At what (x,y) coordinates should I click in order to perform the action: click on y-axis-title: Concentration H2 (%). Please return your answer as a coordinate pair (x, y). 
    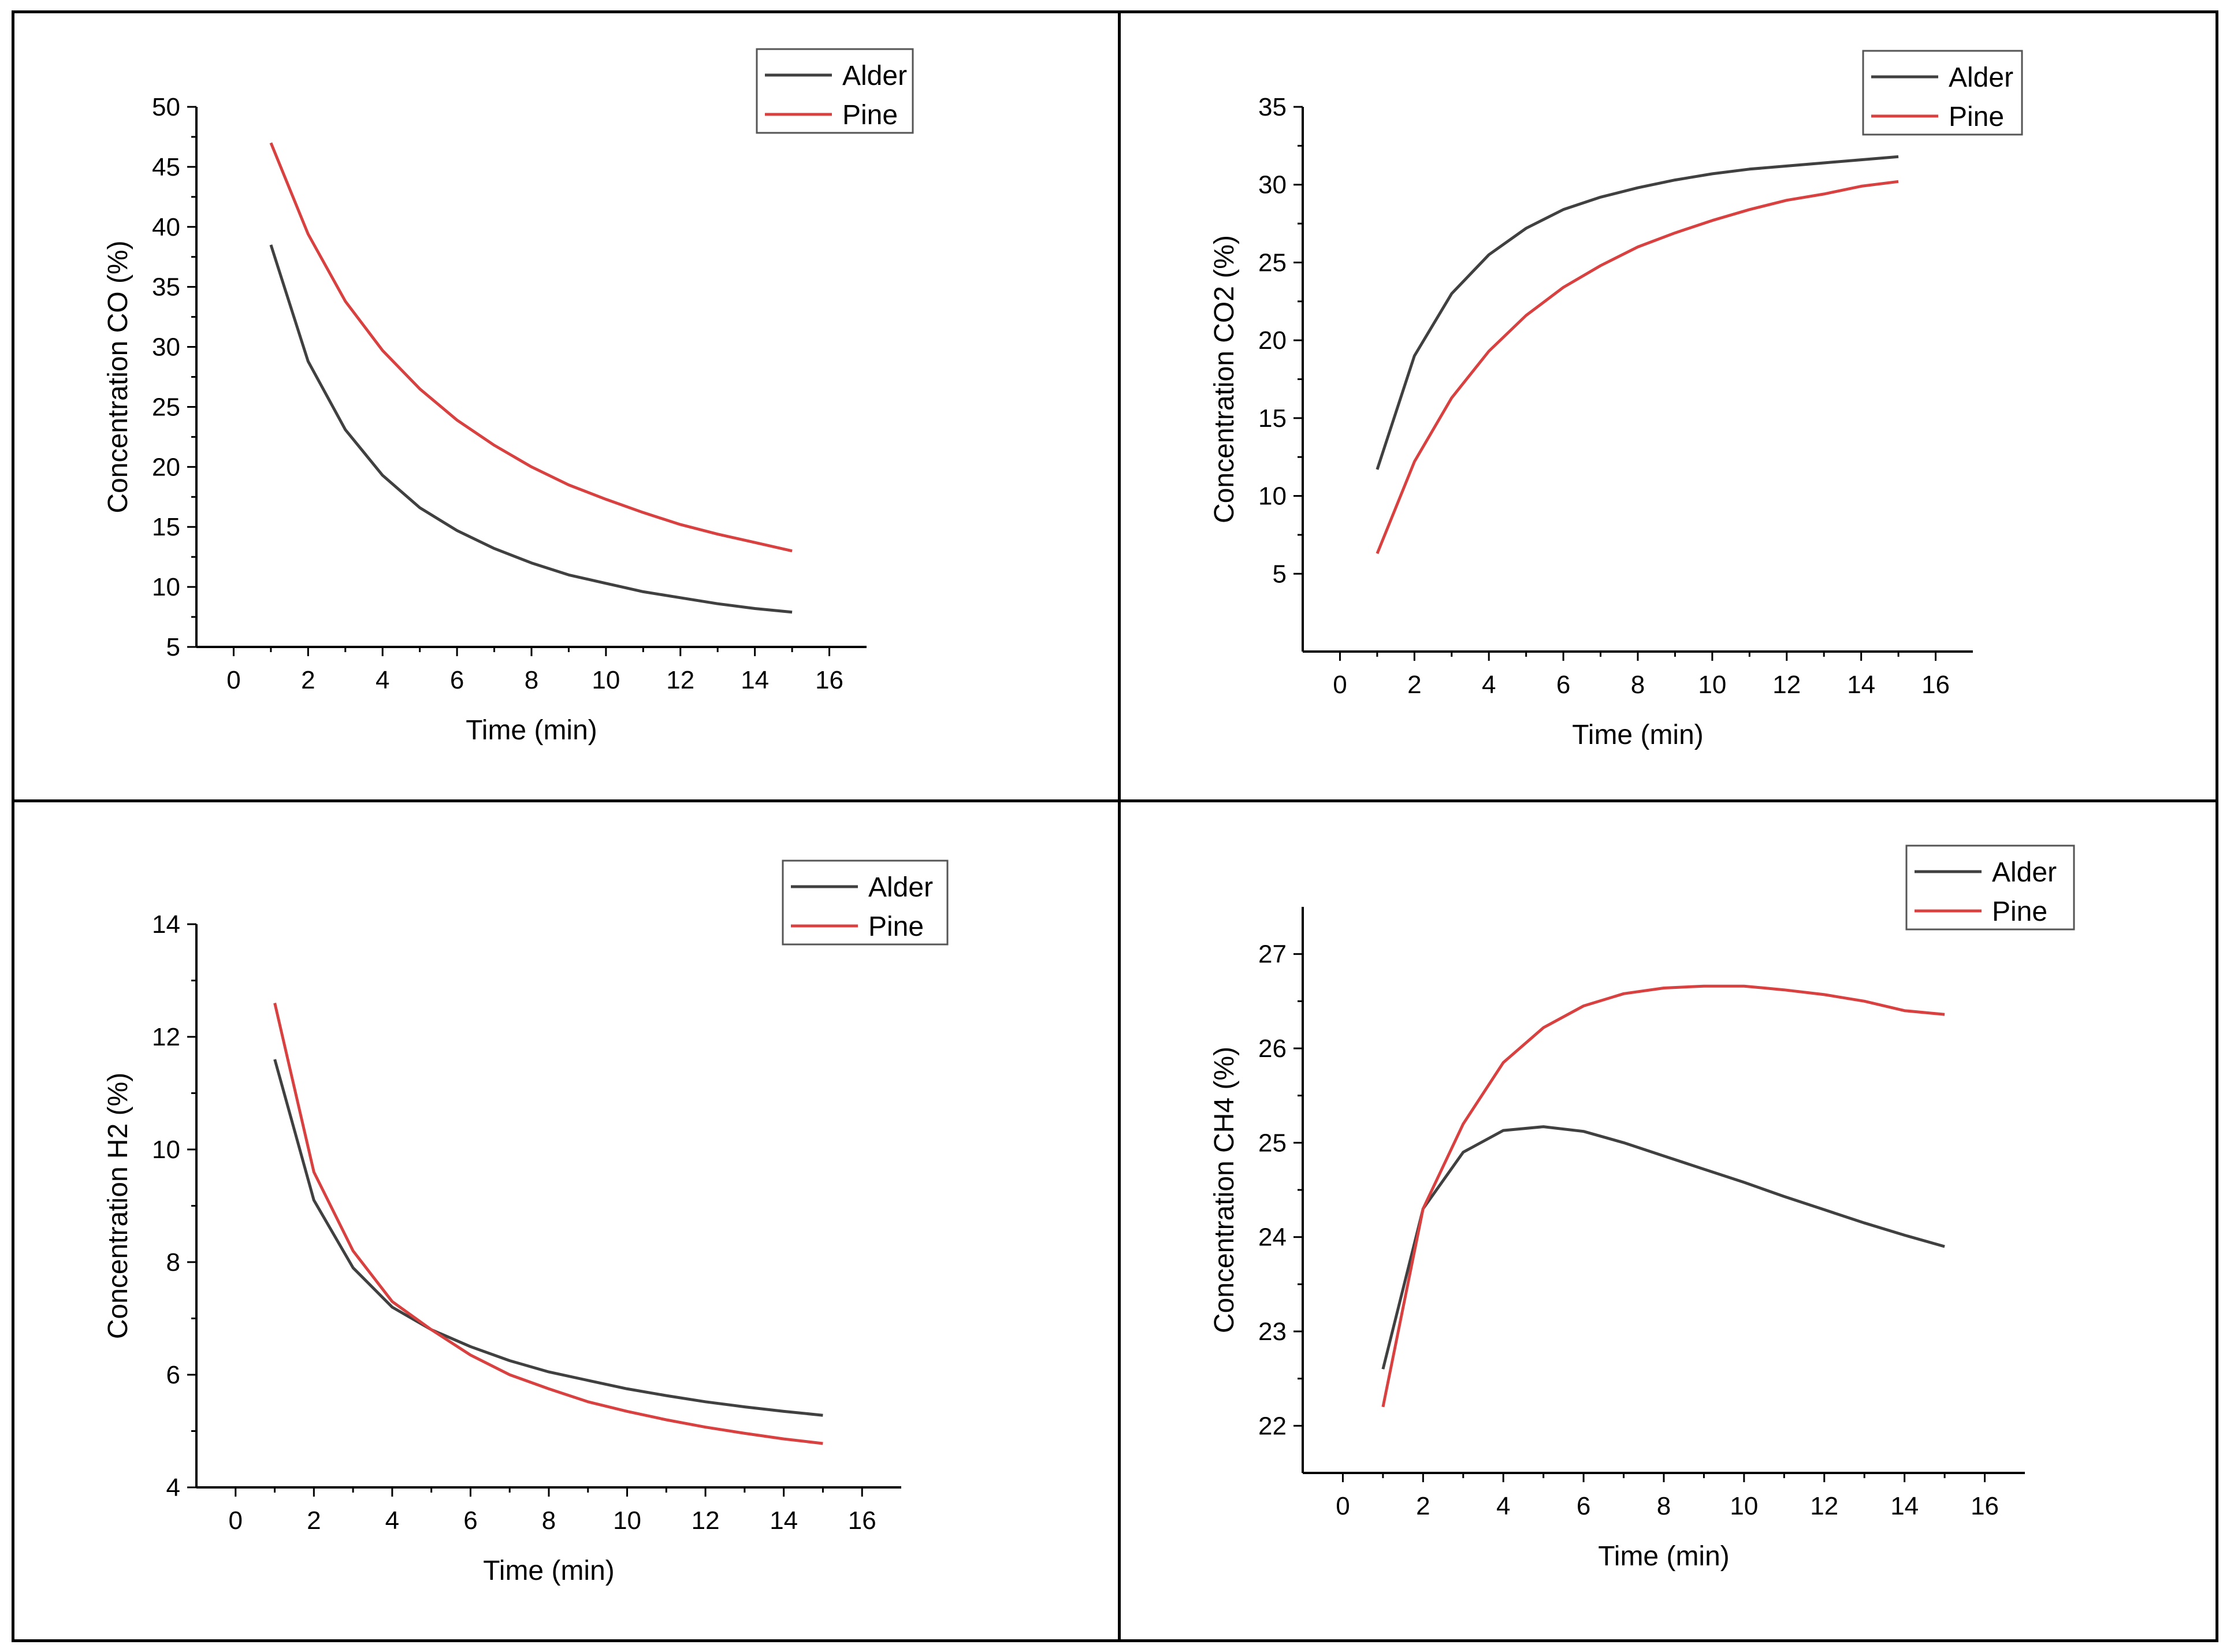
    Looking at the image, I should click on (118, 1207).